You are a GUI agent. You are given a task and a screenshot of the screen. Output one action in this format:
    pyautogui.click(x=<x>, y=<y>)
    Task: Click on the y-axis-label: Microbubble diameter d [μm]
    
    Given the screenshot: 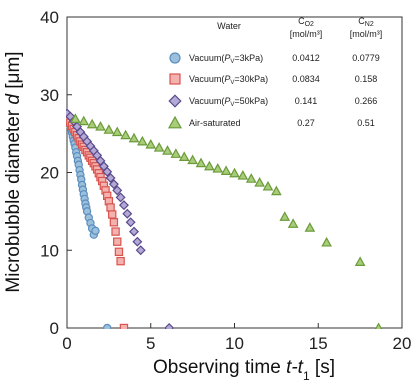 What is the action you would take?
    pyautogui.click(x=13, y=171)
    